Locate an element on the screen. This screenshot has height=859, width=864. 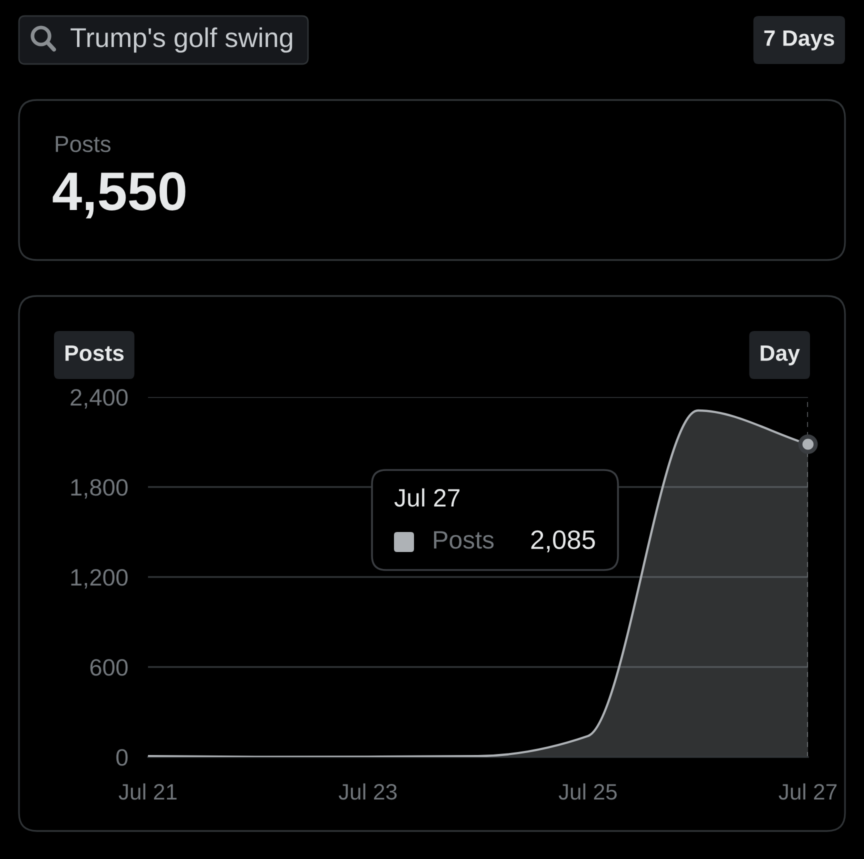
text: 4,550 is located at coordinates (119, 195).